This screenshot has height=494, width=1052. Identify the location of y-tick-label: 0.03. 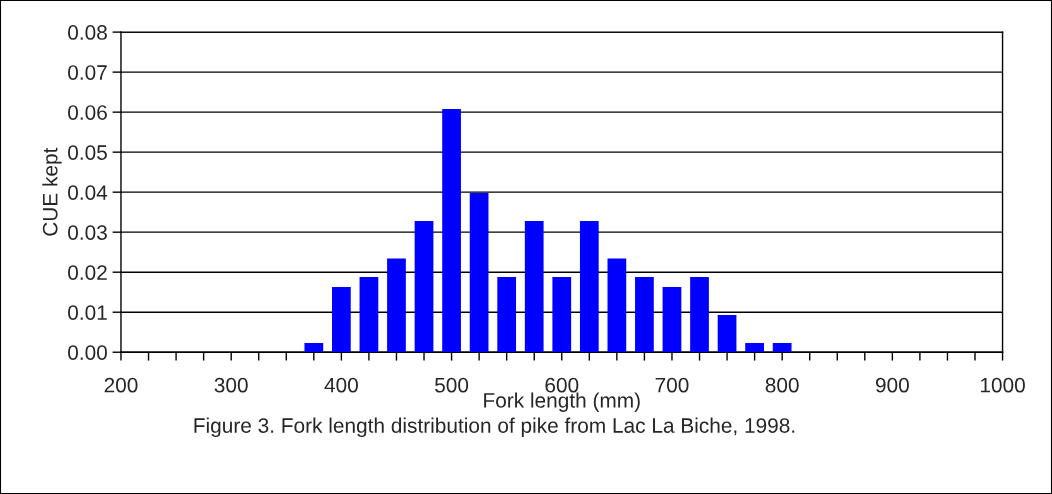
(87, 232).